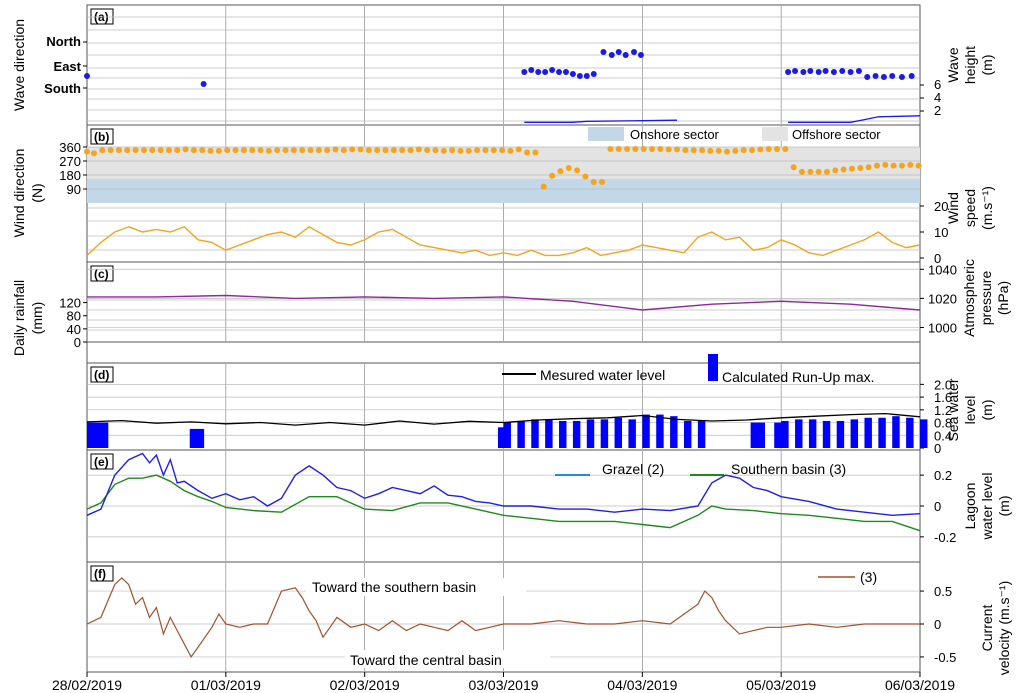  What do you see at coordinates (987, 208) in the screenshot?
I see `ylabel-wind-speed: (m.s⁻¹)` at bounding box center [987, 208].